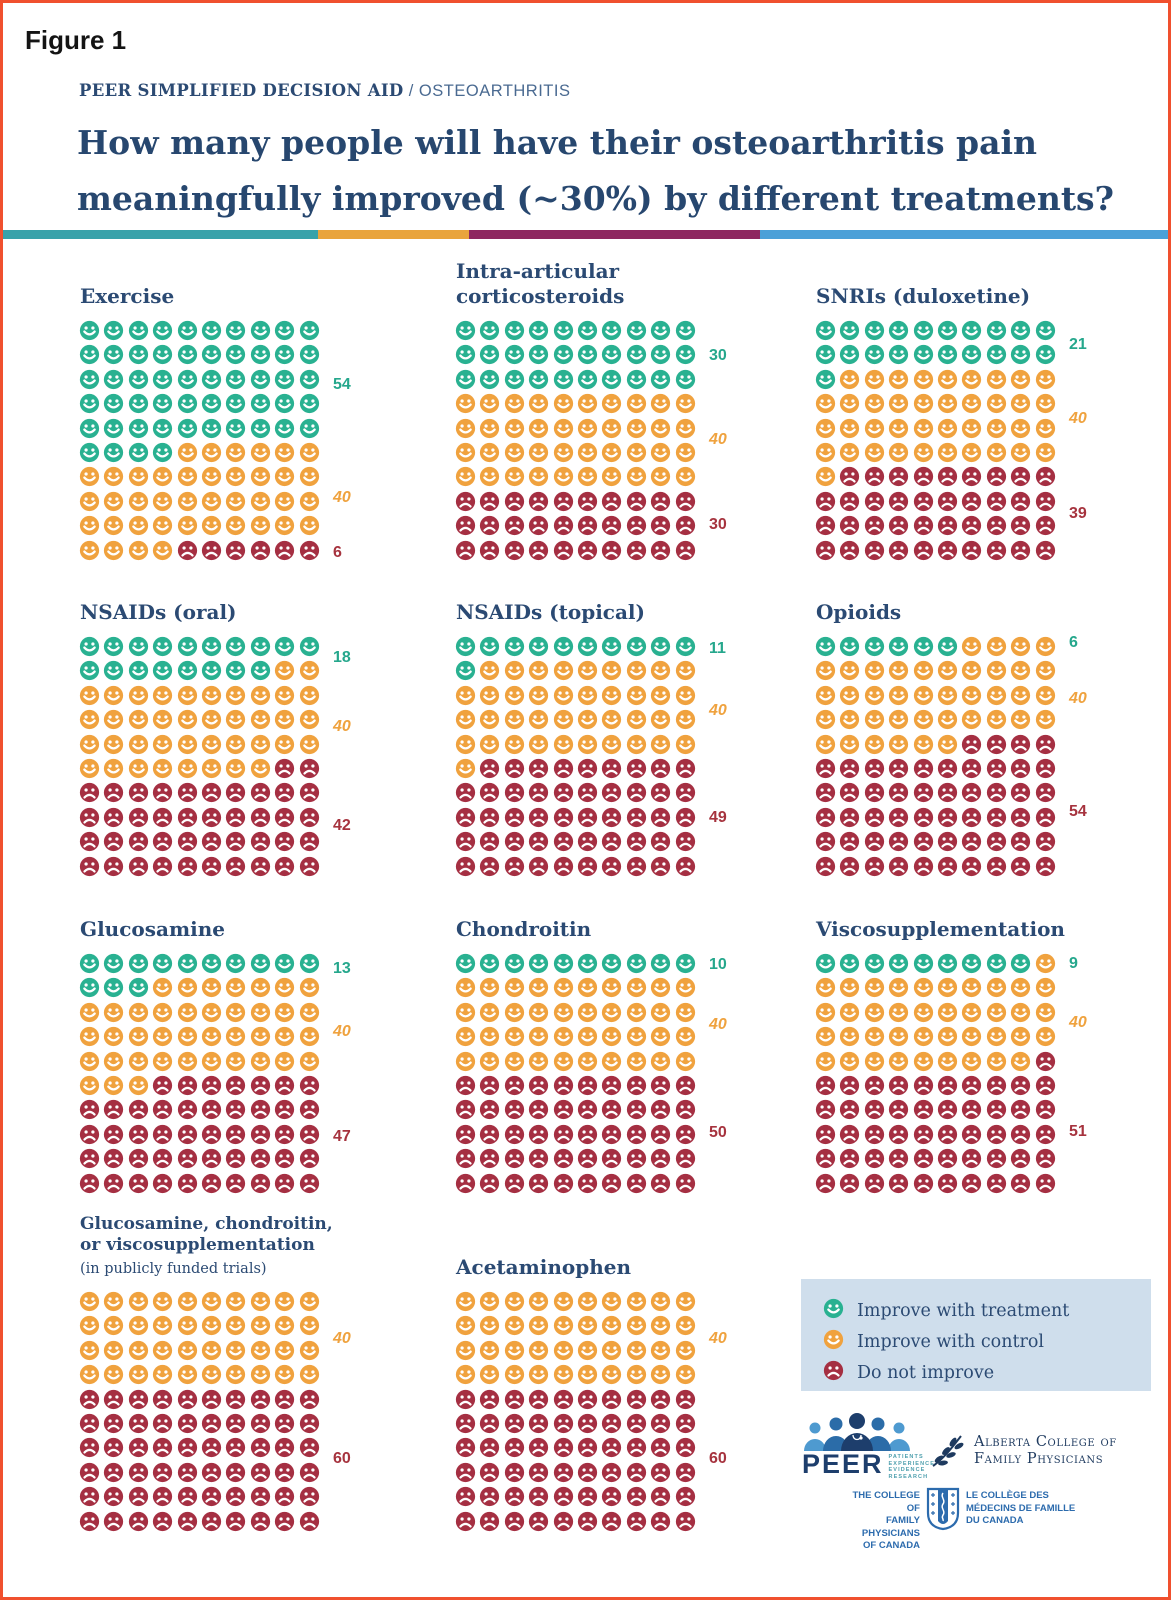 This screenshot has height=1600, width=1171. Describe the element at coordinates (199, 1411) in the screenshot. I see `waffle-grid` at that location.